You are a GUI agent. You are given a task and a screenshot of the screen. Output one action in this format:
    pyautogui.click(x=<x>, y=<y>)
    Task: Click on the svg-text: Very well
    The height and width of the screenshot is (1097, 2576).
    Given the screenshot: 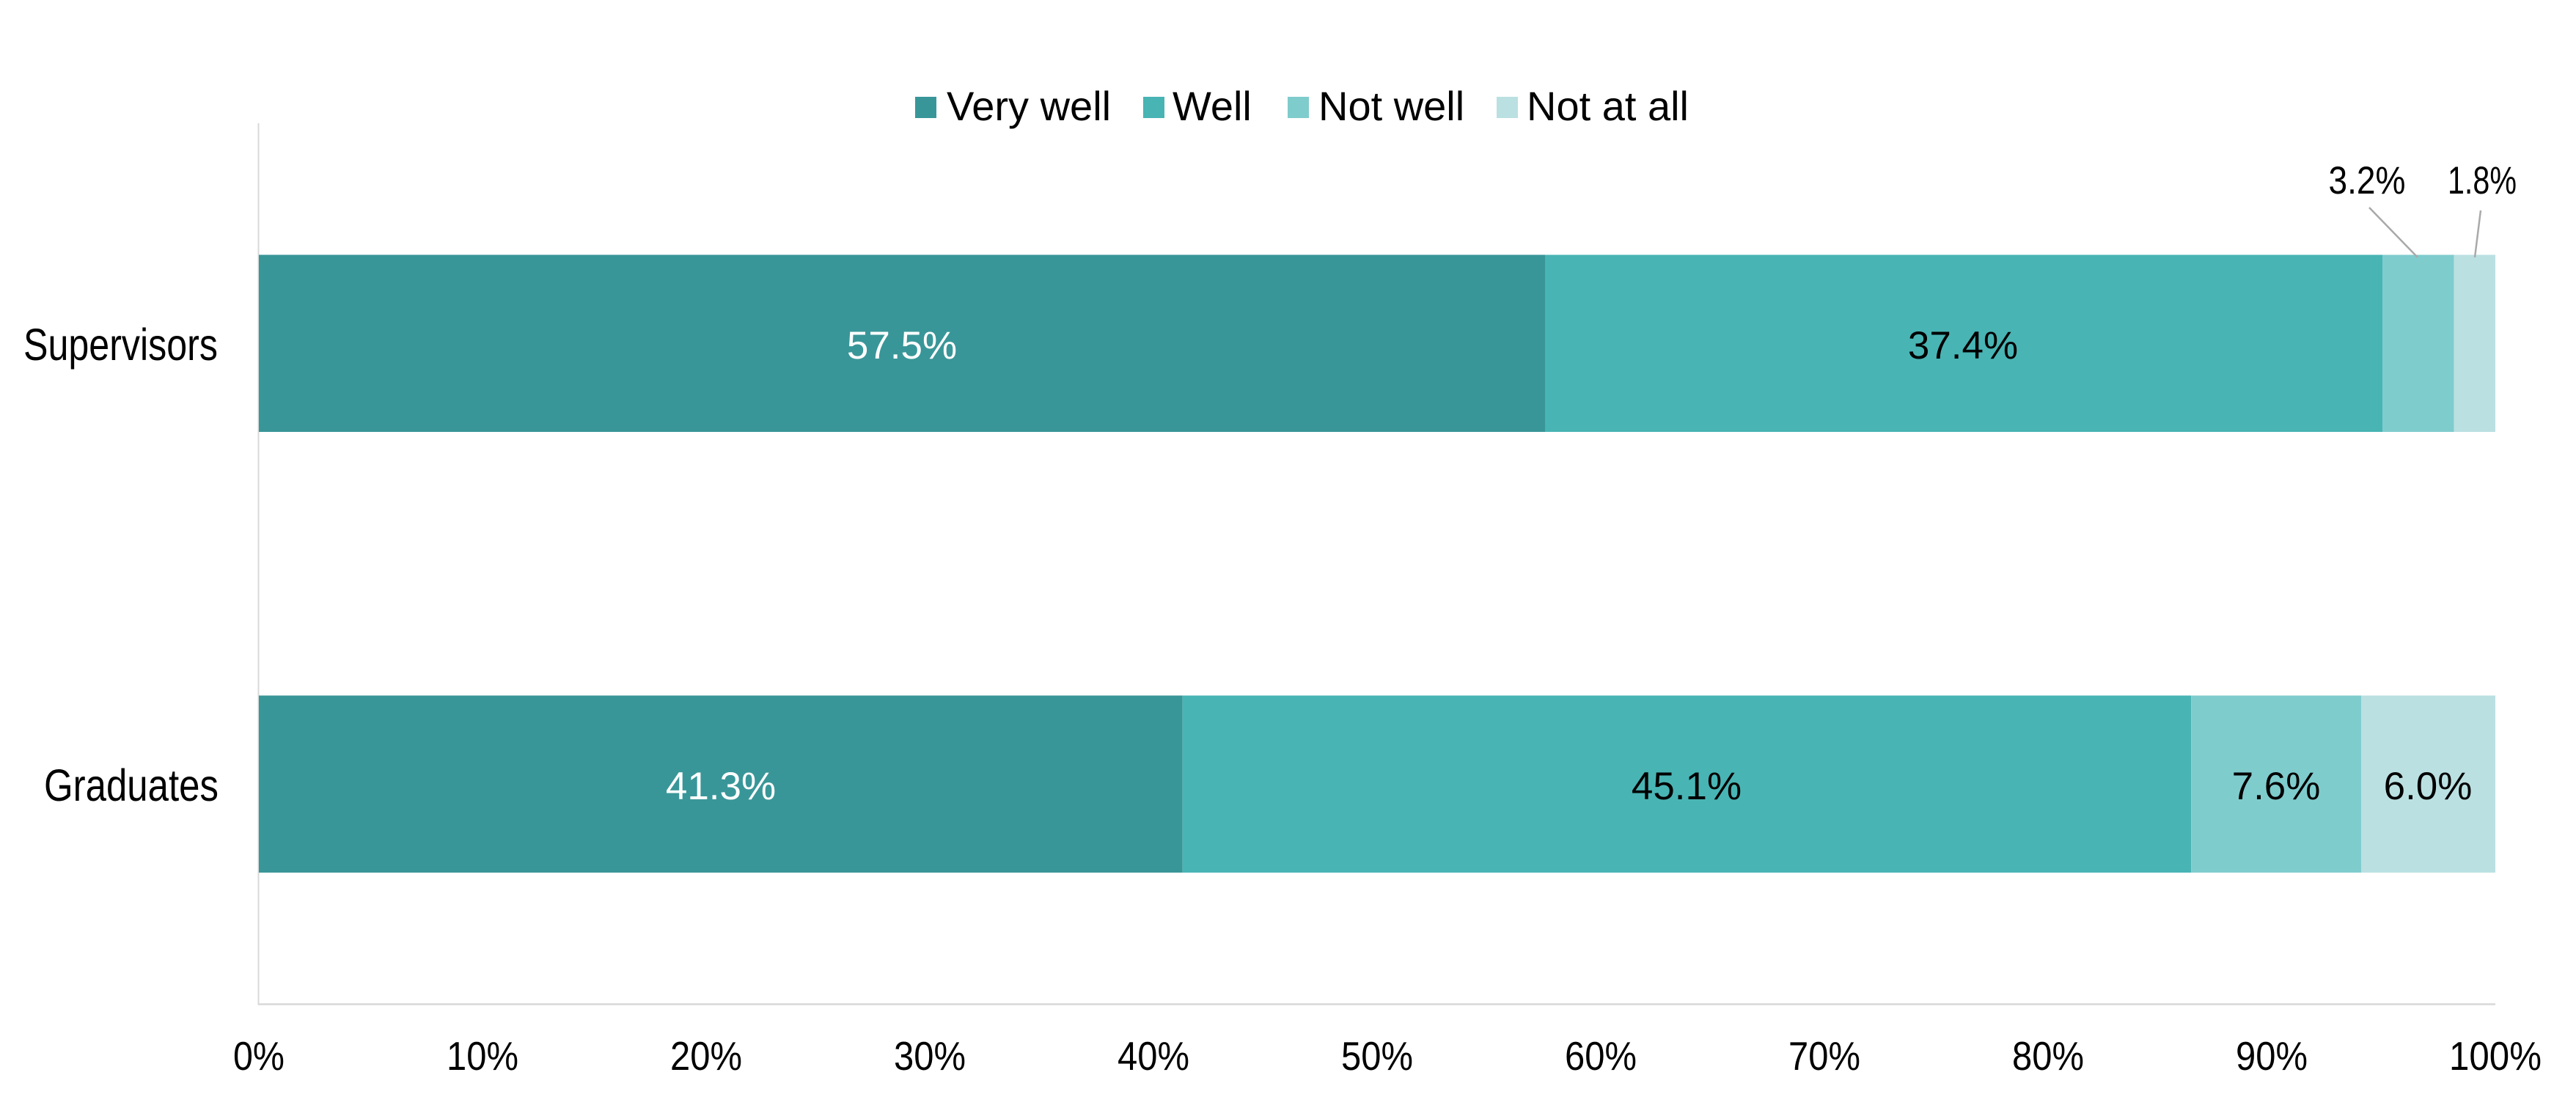 What is the action you would take?
    pyautogui.click(x=1029, y=106)
    